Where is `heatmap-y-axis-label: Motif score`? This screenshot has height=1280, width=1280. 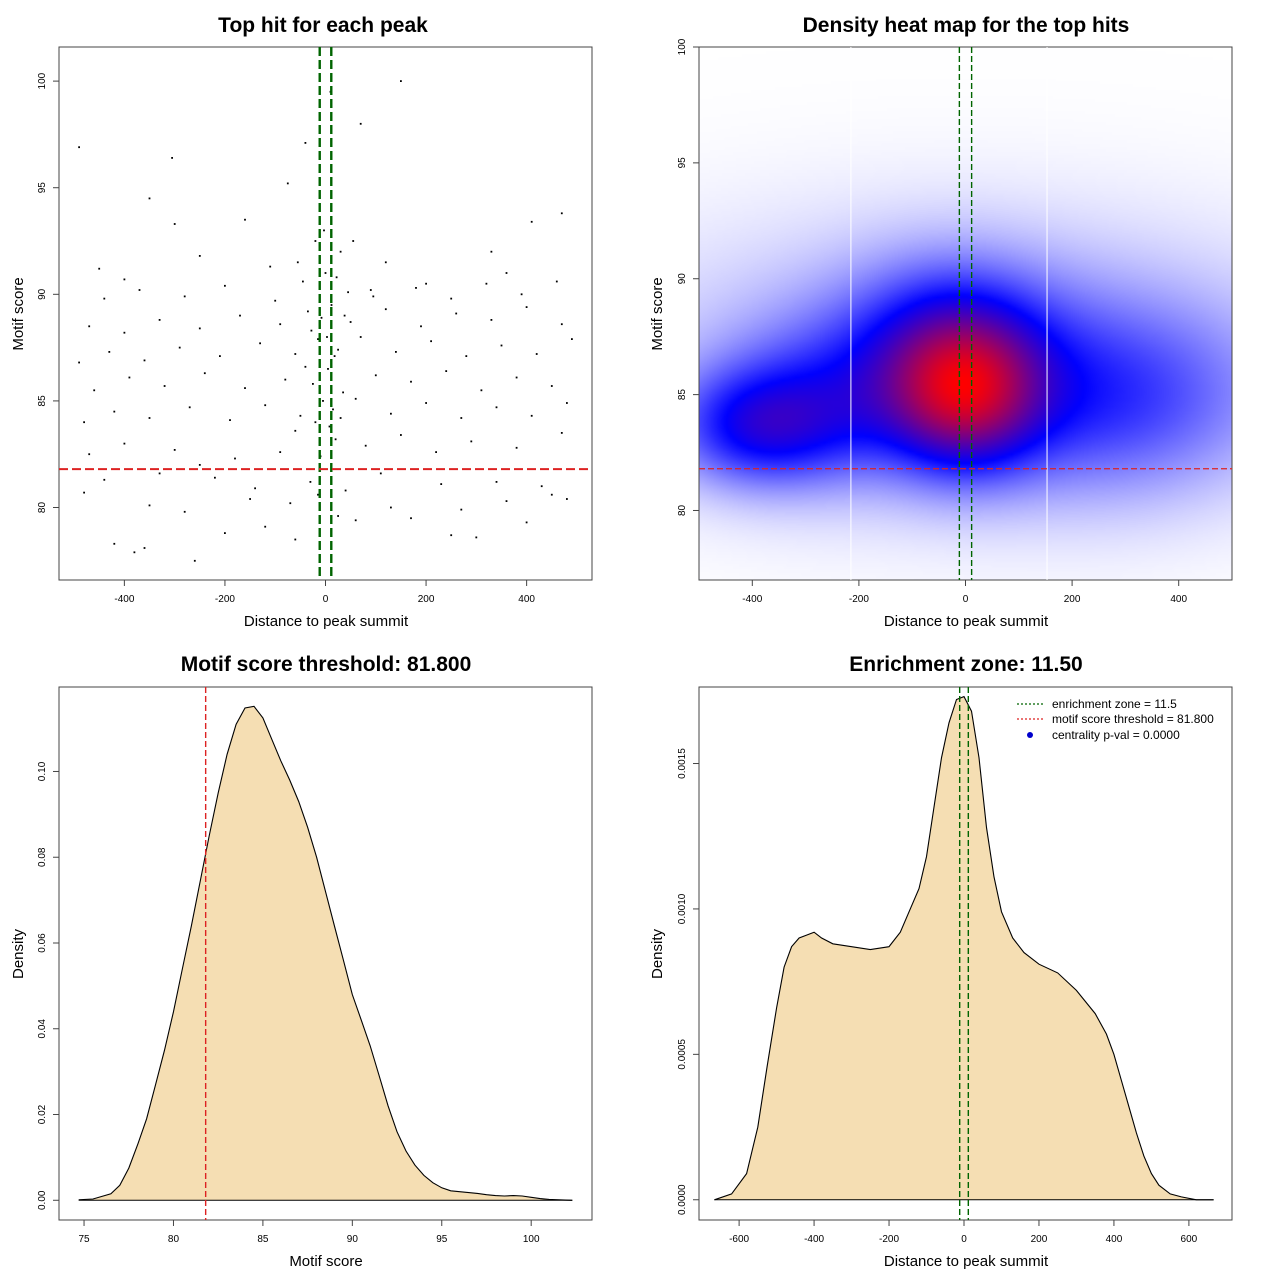 heatmap-y-axis-label: Motif score is located at coordinates (657, 313).